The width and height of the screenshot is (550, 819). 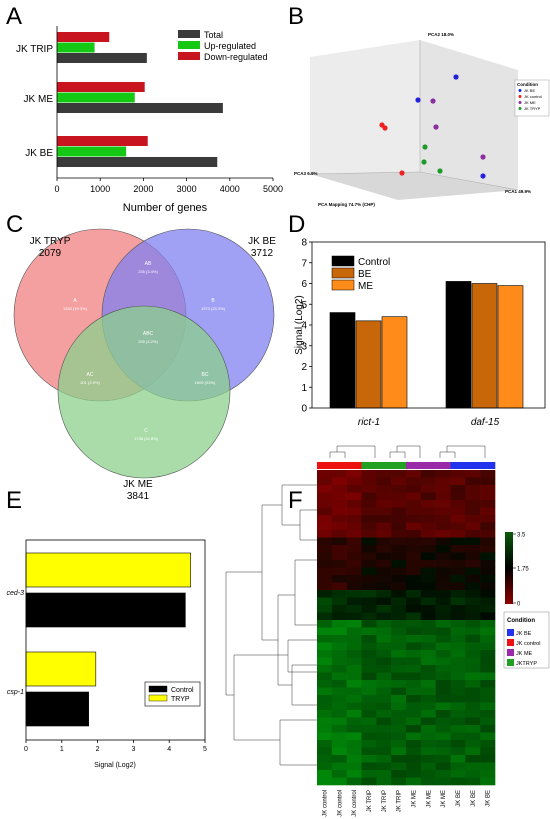 What do you see at coordinates (304, 263) in the screenshot?
I see `y-tick-label: 7` at bounding box center [304, 263].